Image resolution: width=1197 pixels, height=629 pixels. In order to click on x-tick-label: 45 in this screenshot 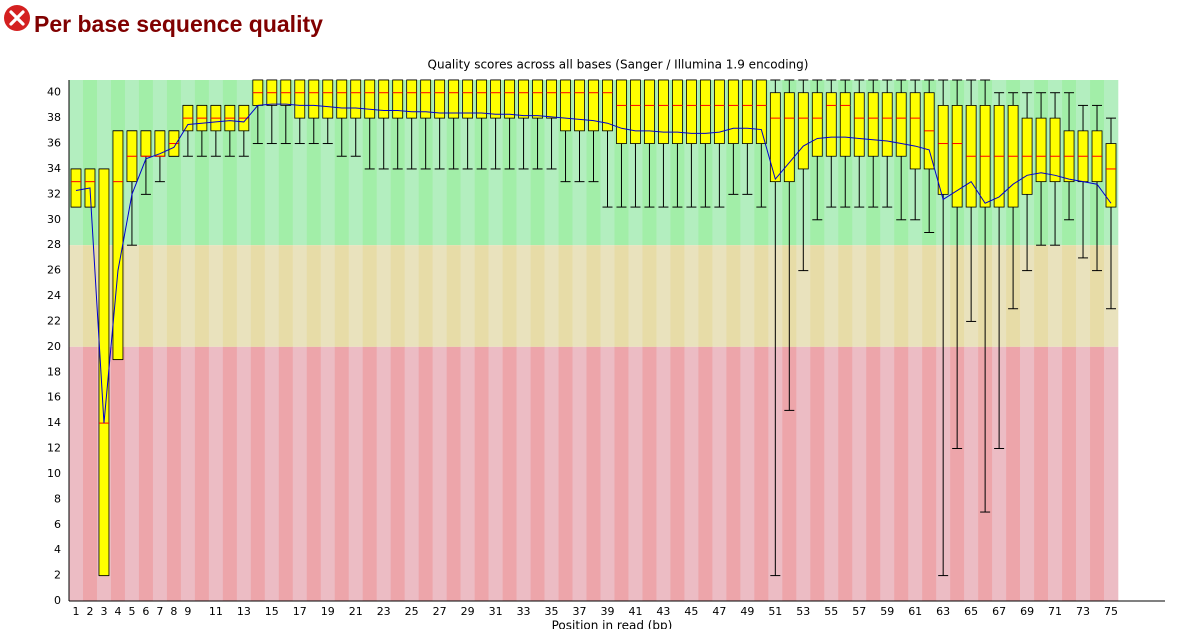, I will do `click(691, 611)`.